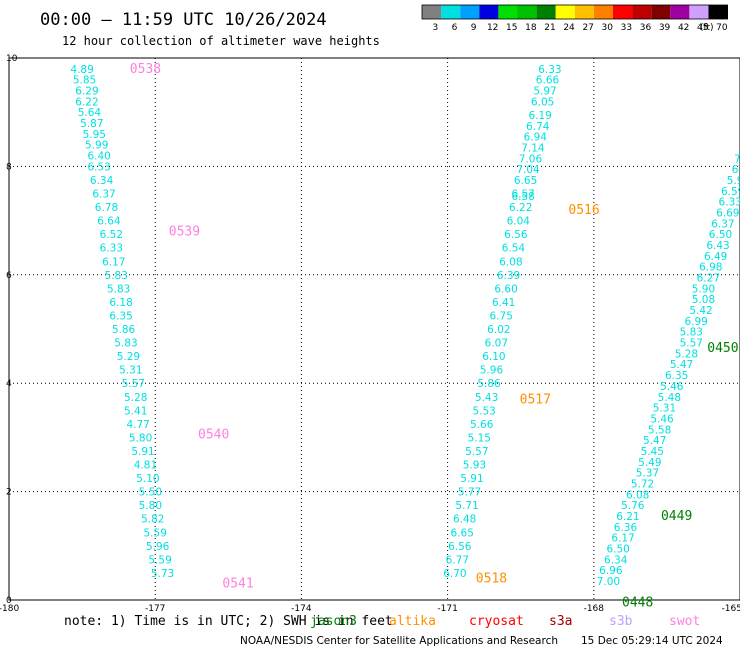 This screenshot has height=650, width=740. Describe the element at coordinates (474, 466) in the screenshot. I see `swh-value-label: 5.93` at that location.